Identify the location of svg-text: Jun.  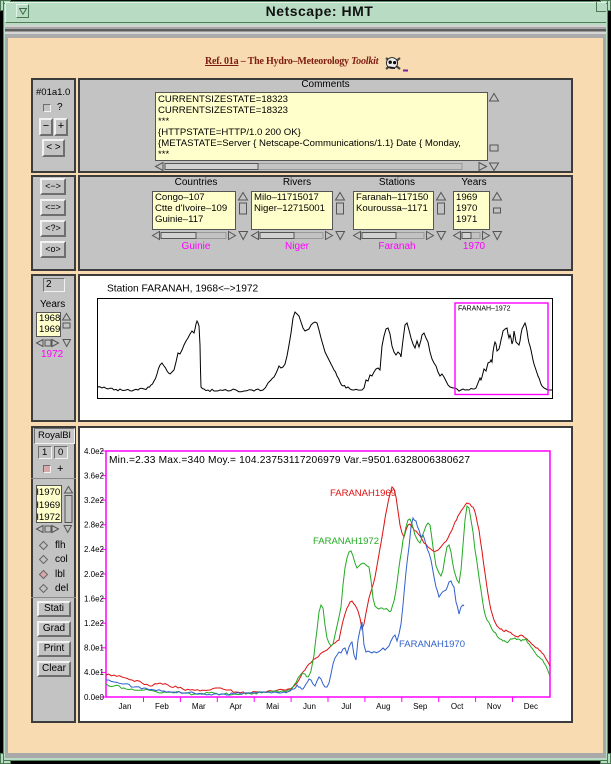
(309, 706).